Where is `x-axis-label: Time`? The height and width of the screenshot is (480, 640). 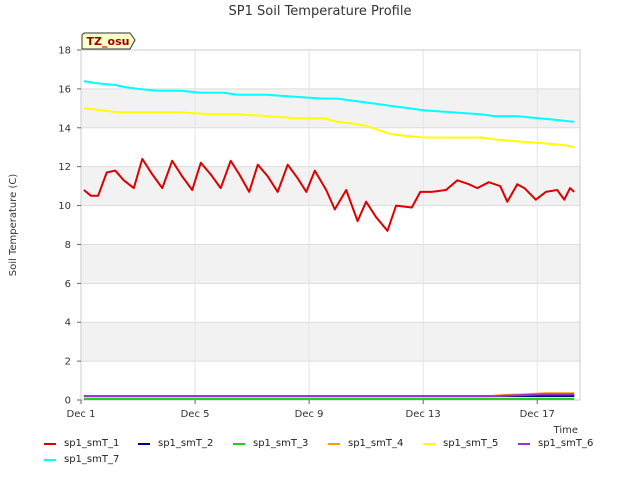 x-axis-label: Time is located at coordinates (565, 430).